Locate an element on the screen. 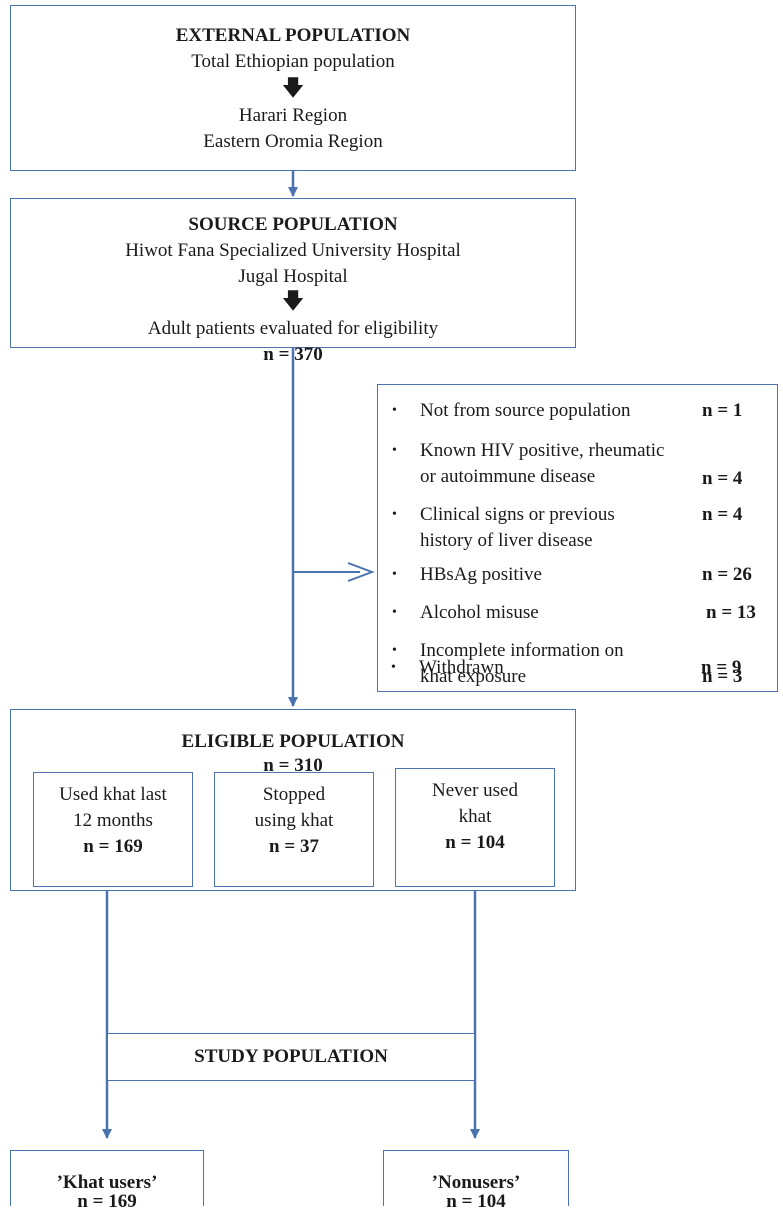 This screenshot has width=783, height=1214. nonusers-box: ’Nonusers’ is located at coordinates (476, 1178).